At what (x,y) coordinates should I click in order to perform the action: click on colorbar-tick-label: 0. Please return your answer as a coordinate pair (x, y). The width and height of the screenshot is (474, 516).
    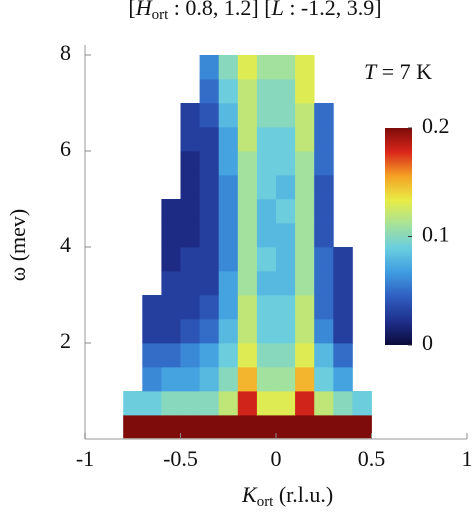
    Looking at the image, I should click on (427, 342).